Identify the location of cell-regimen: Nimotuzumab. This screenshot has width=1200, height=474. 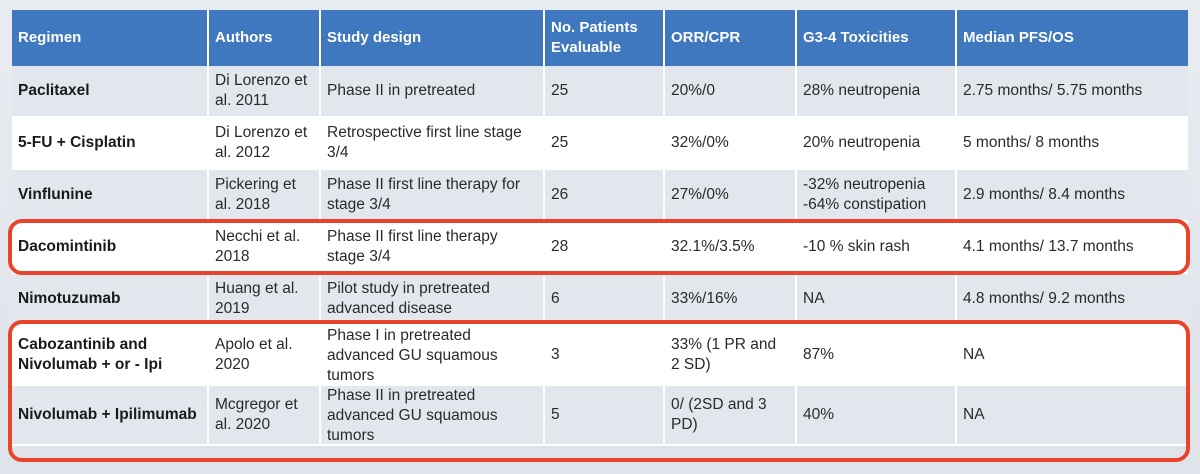
(110, 299).